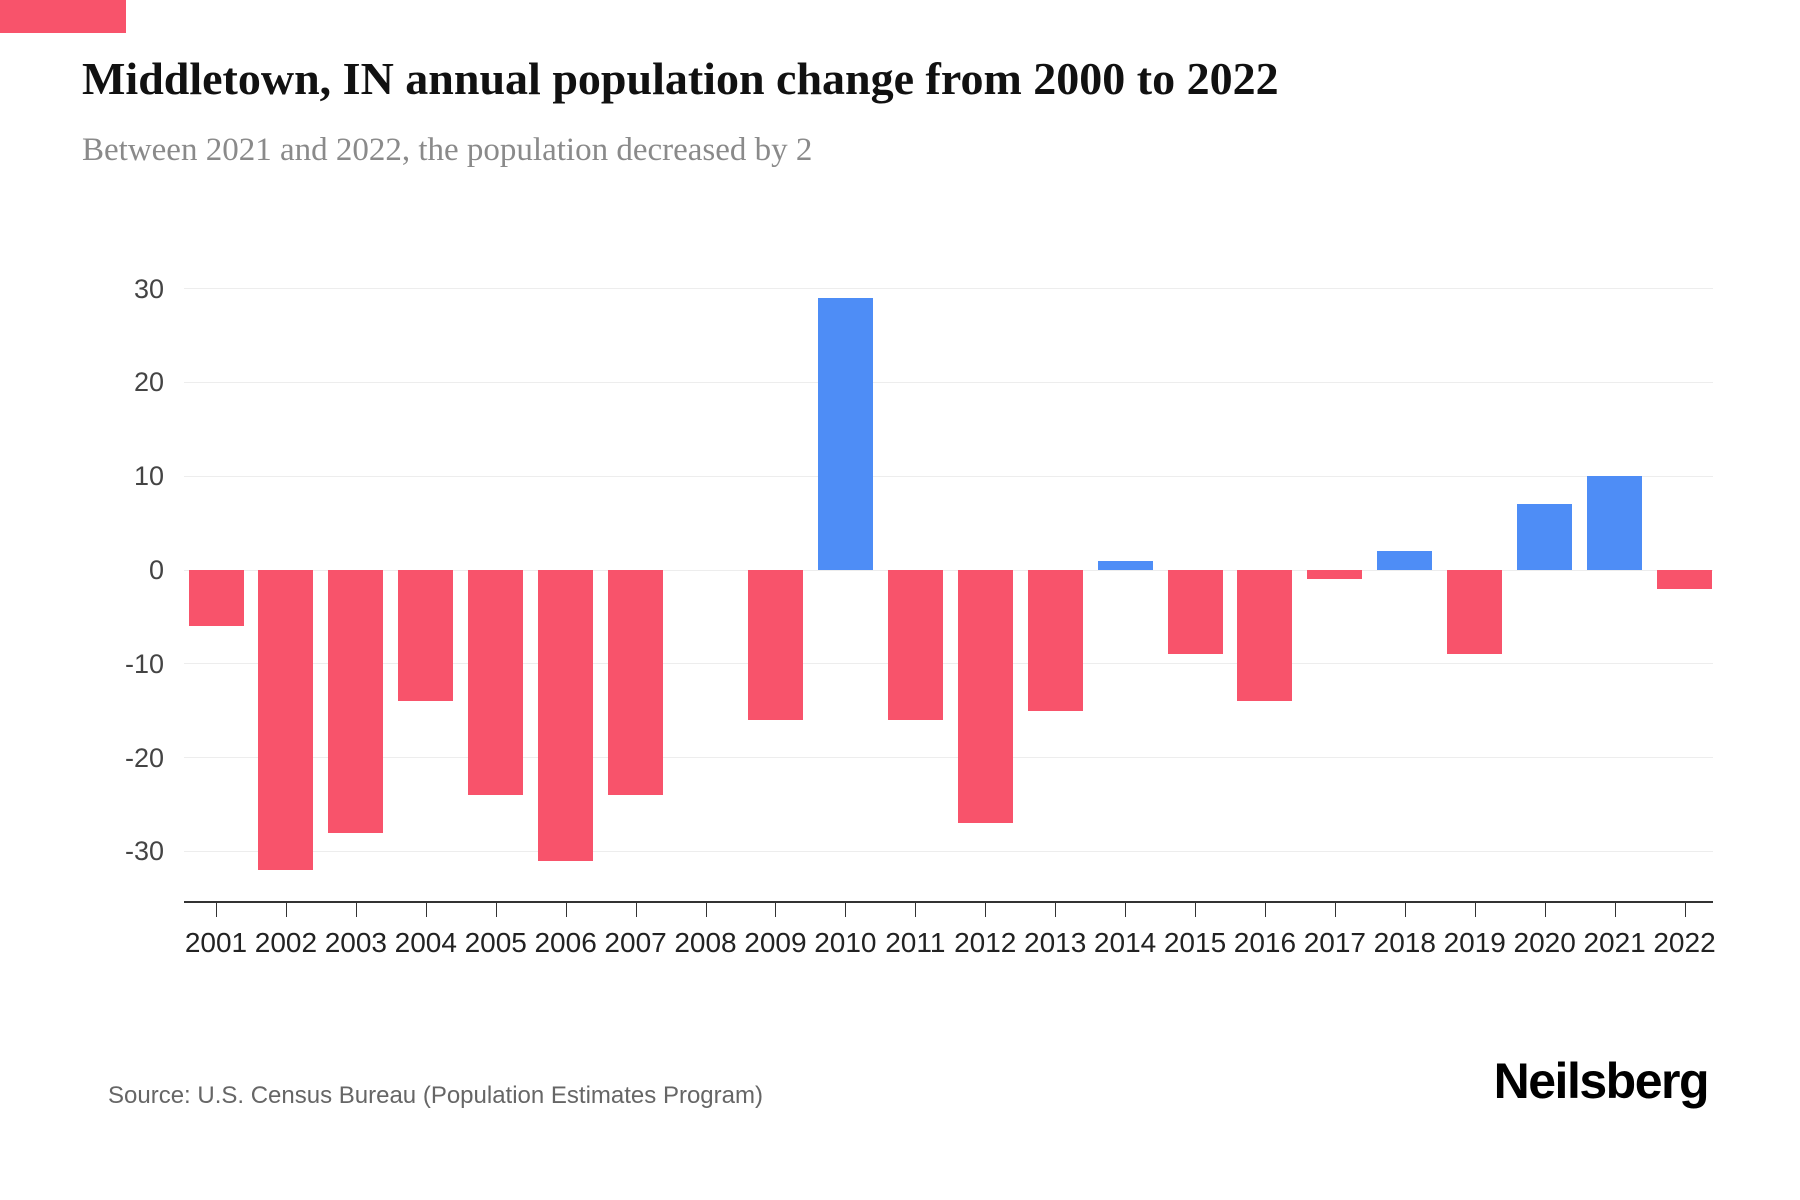  I want to click on neilsberg-logo: Neilsberg, so click(1601, 1081).